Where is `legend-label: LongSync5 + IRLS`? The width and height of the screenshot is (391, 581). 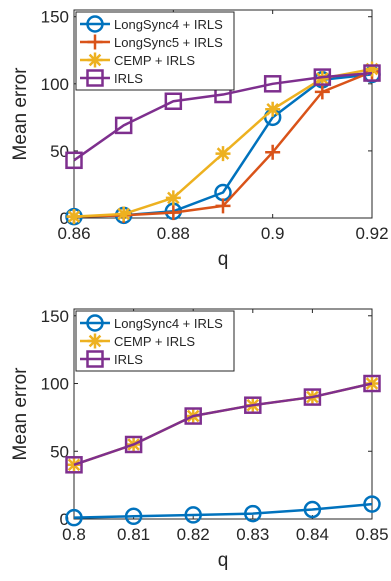
legend-label: LongSync5 + IRLS is located at coordinates (168, 42).